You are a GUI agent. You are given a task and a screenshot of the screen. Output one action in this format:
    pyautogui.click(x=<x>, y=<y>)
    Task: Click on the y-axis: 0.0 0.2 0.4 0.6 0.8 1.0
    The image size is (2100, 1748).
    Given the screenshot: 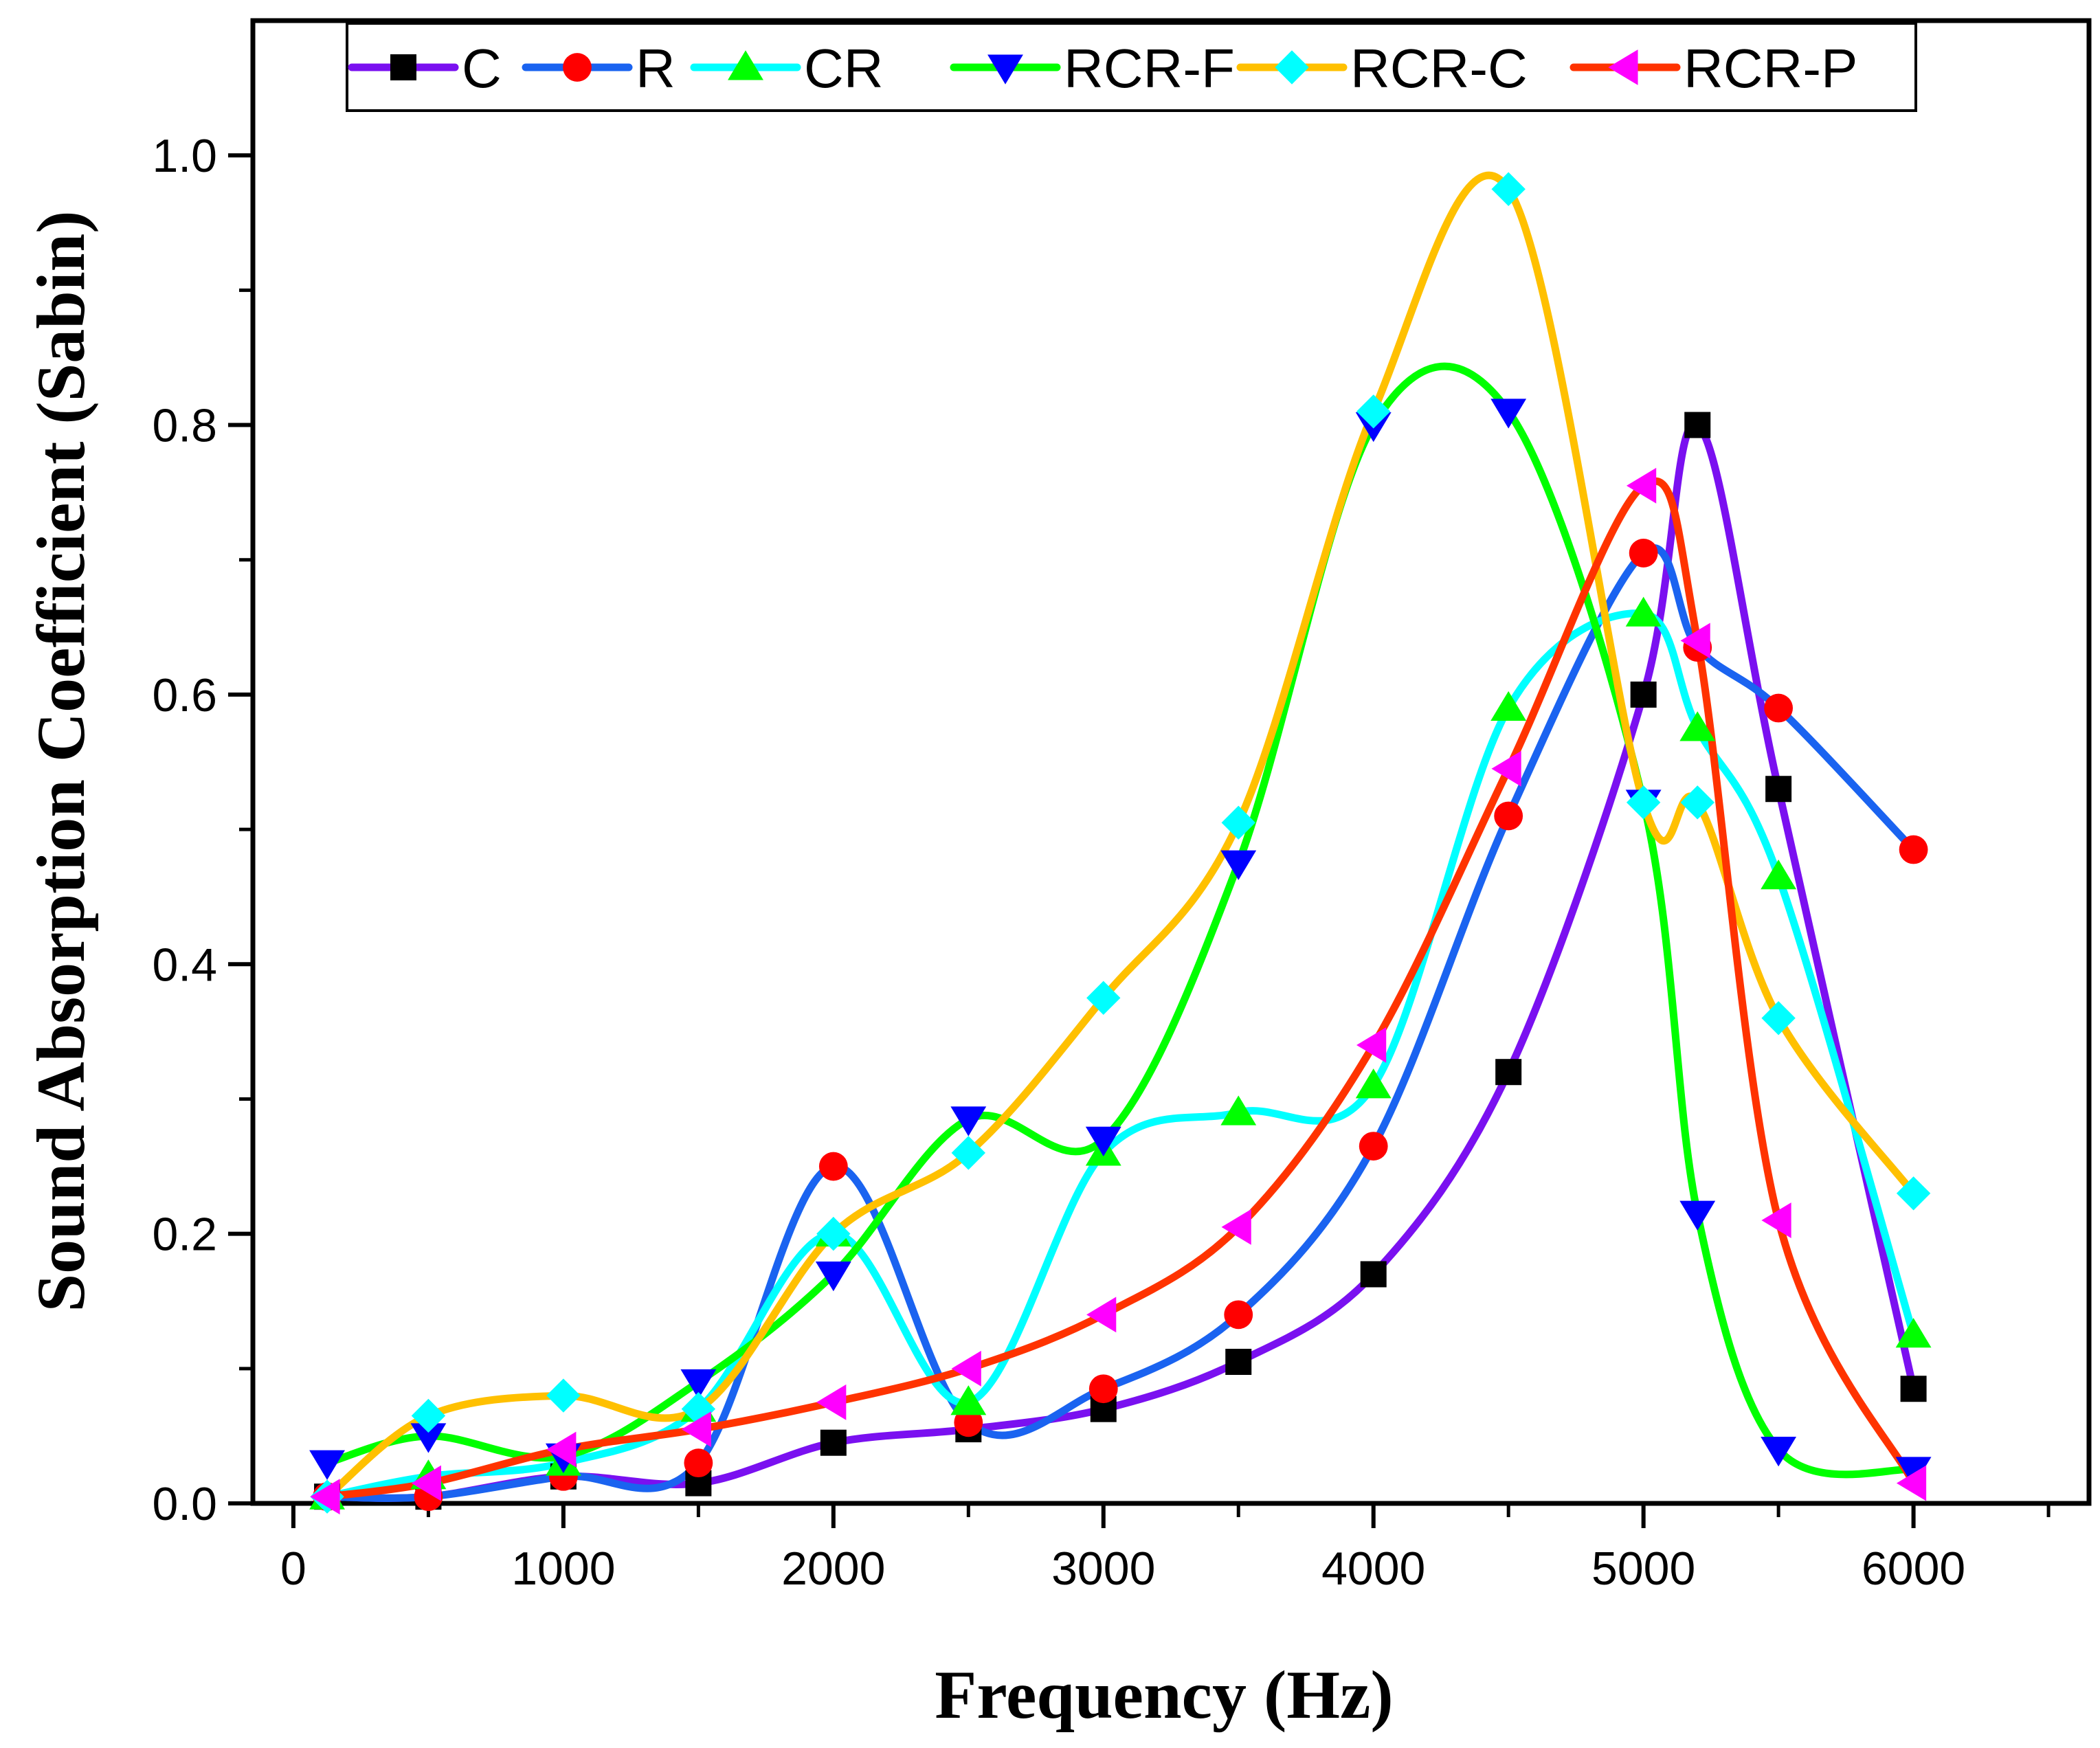 What is the action you would take?
    pyautogui.click(x=202, y=830)
    